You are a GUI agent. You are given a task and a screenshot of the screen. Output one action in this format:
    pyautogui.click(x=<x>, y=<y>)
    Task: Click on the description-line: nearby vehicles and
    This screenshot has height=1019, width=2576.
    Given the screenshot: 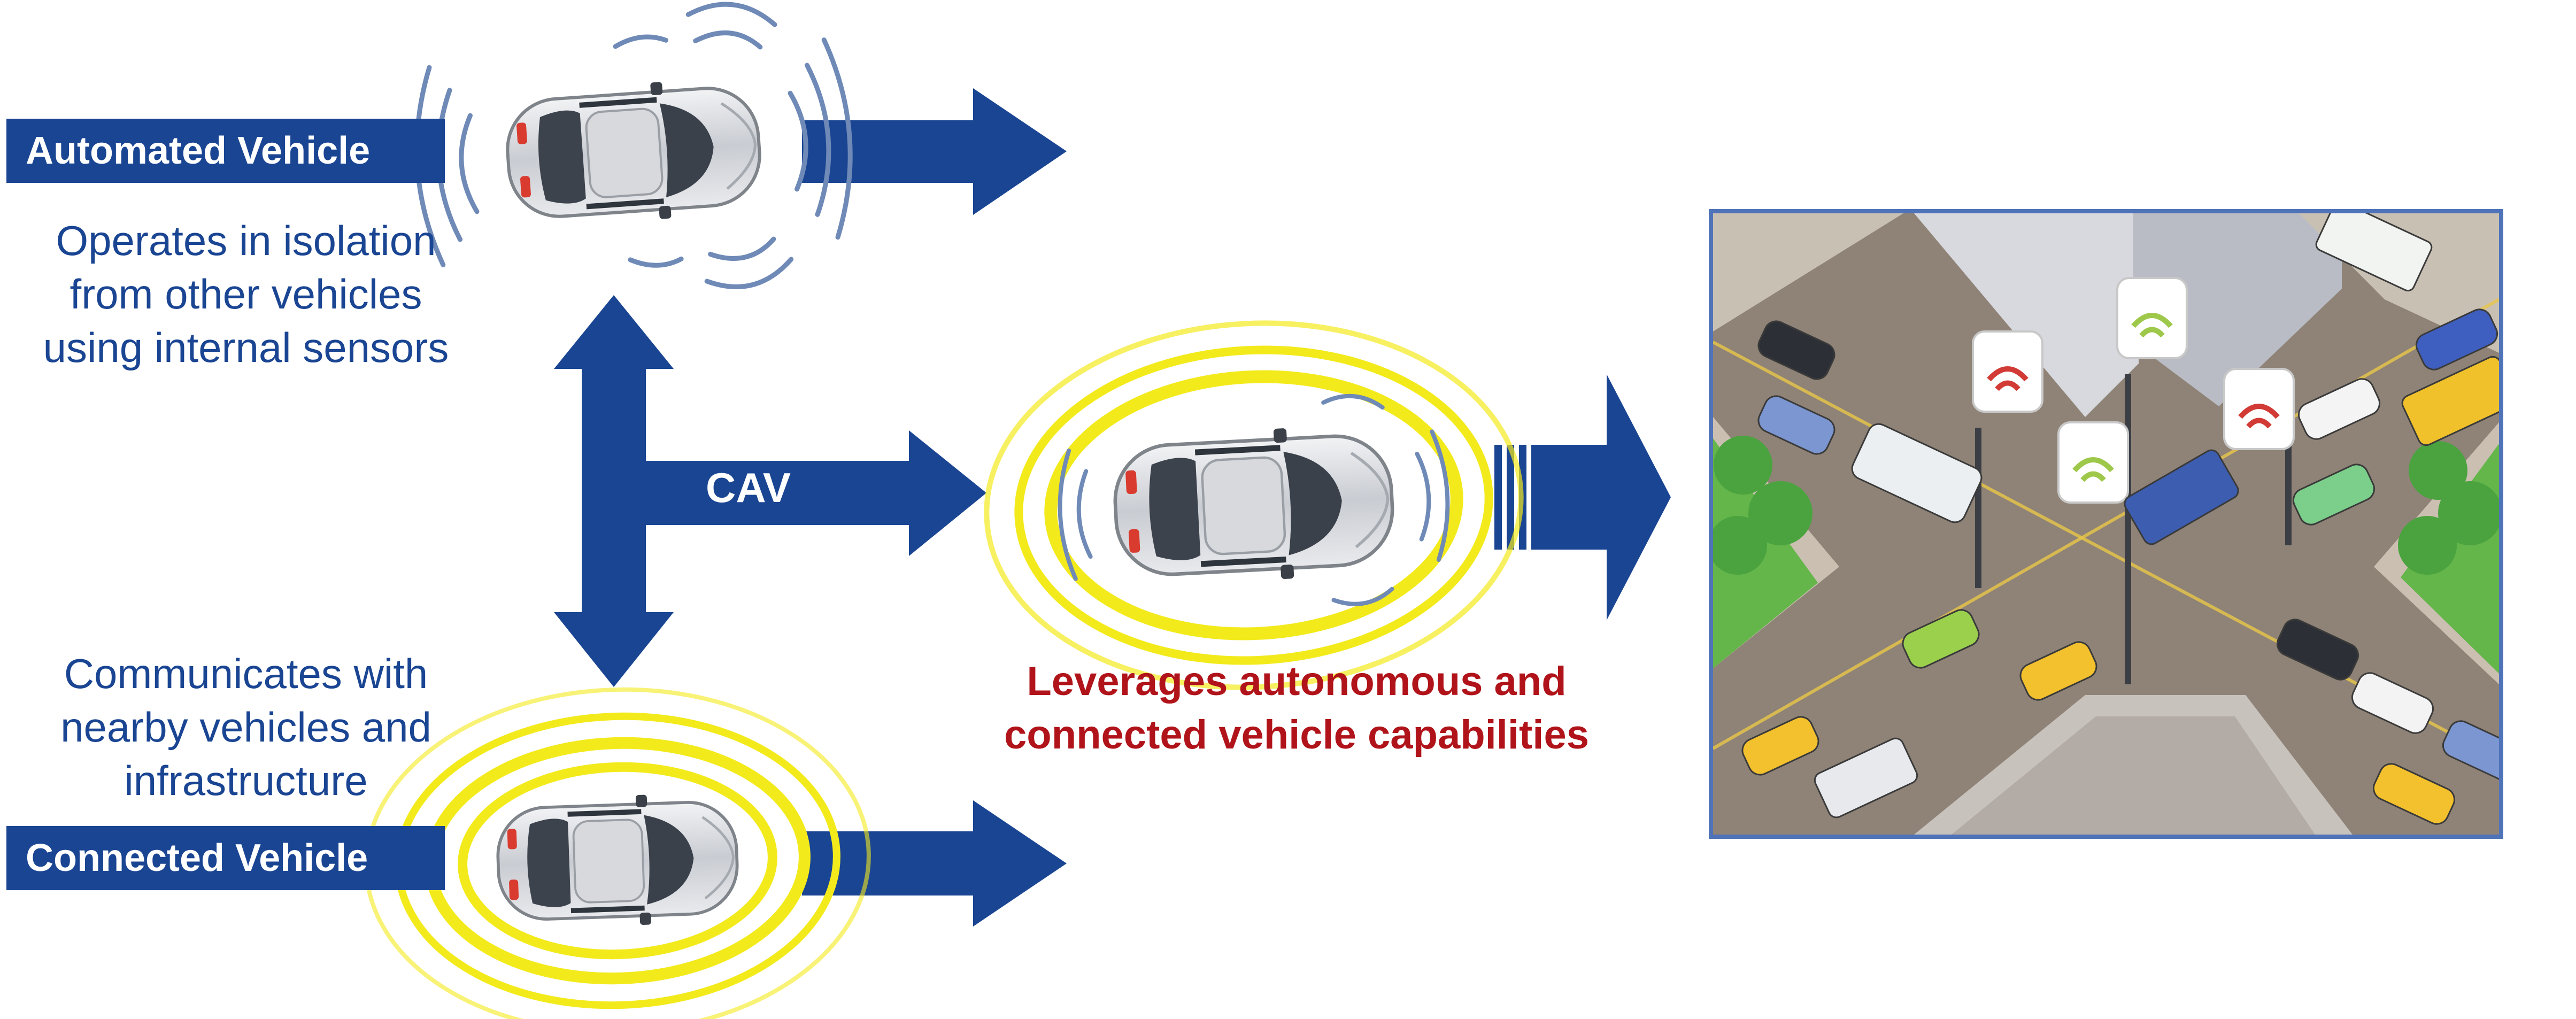 What is the action you would take?
    pyautogui.click(x=245, y=727)
    